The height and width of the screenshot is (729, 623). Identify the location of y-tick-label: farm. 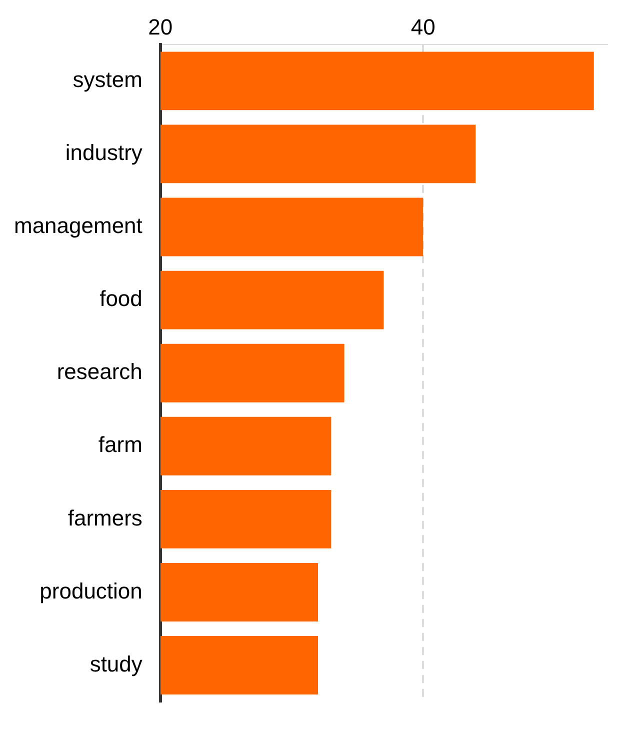
(120, 445).